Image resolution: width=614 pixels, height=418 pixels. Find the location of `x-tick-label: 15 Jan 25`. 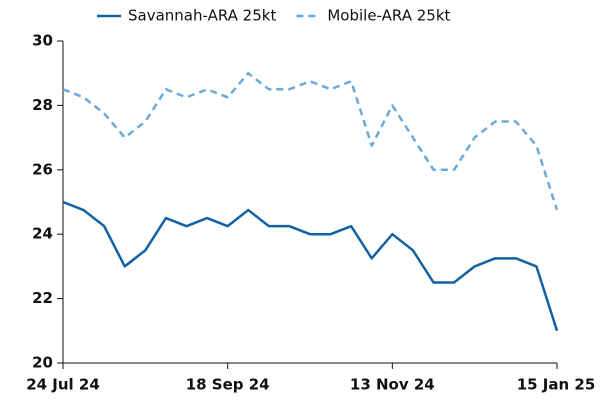

x-tick-label: 15 Jan 25 is located at coordinates (556, 385).